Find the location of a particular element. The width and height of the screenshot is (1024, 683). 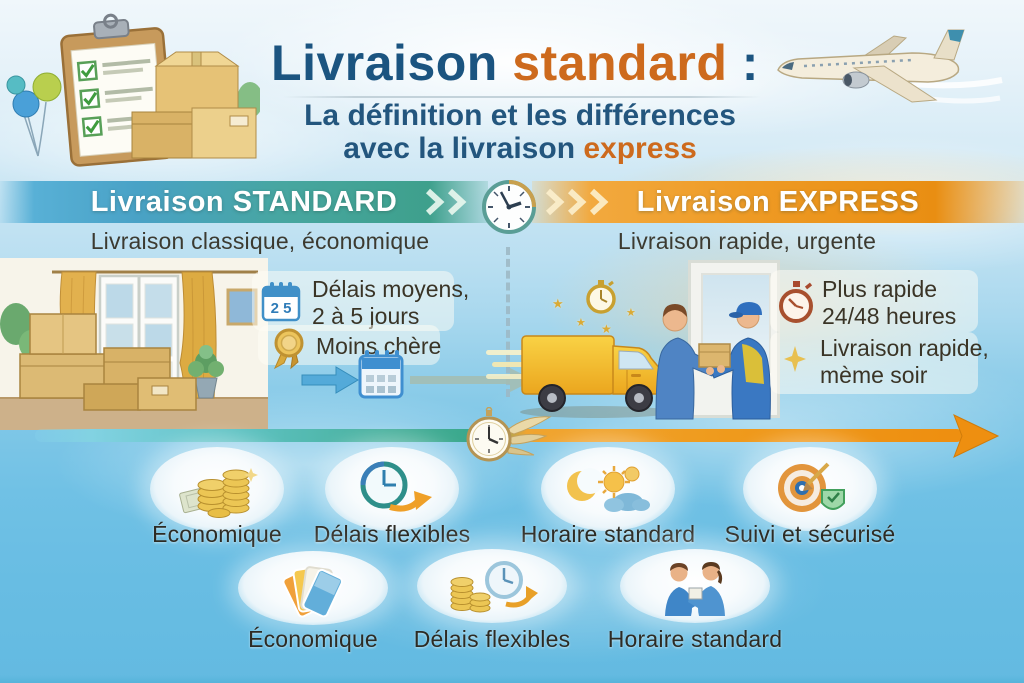

house-delivery-scene is located at coordinates (134, 344).